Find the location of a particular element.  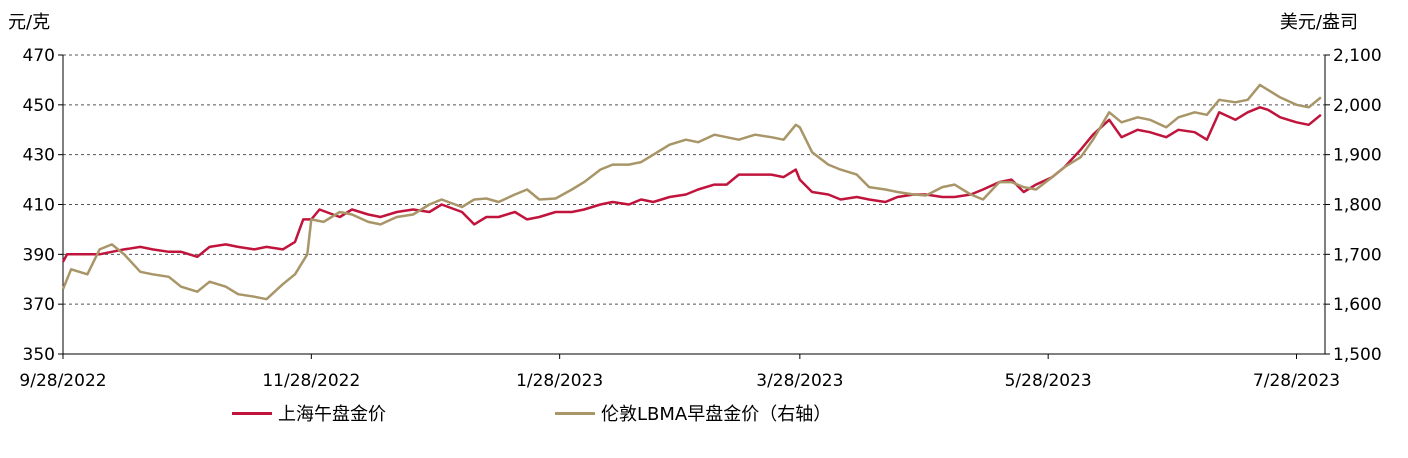

legend-label-london: 伦敦LBMA早盘金价（右轴） is located at coordinates (716, 414).